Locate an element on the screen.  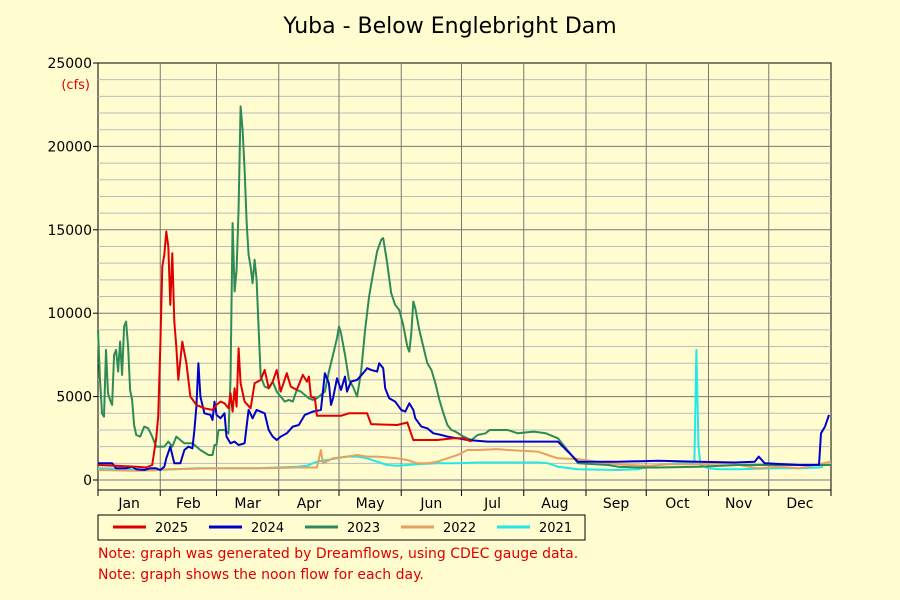
legend: 2025 2024 2023 2022 2021 is located at coordinates (341, 527).